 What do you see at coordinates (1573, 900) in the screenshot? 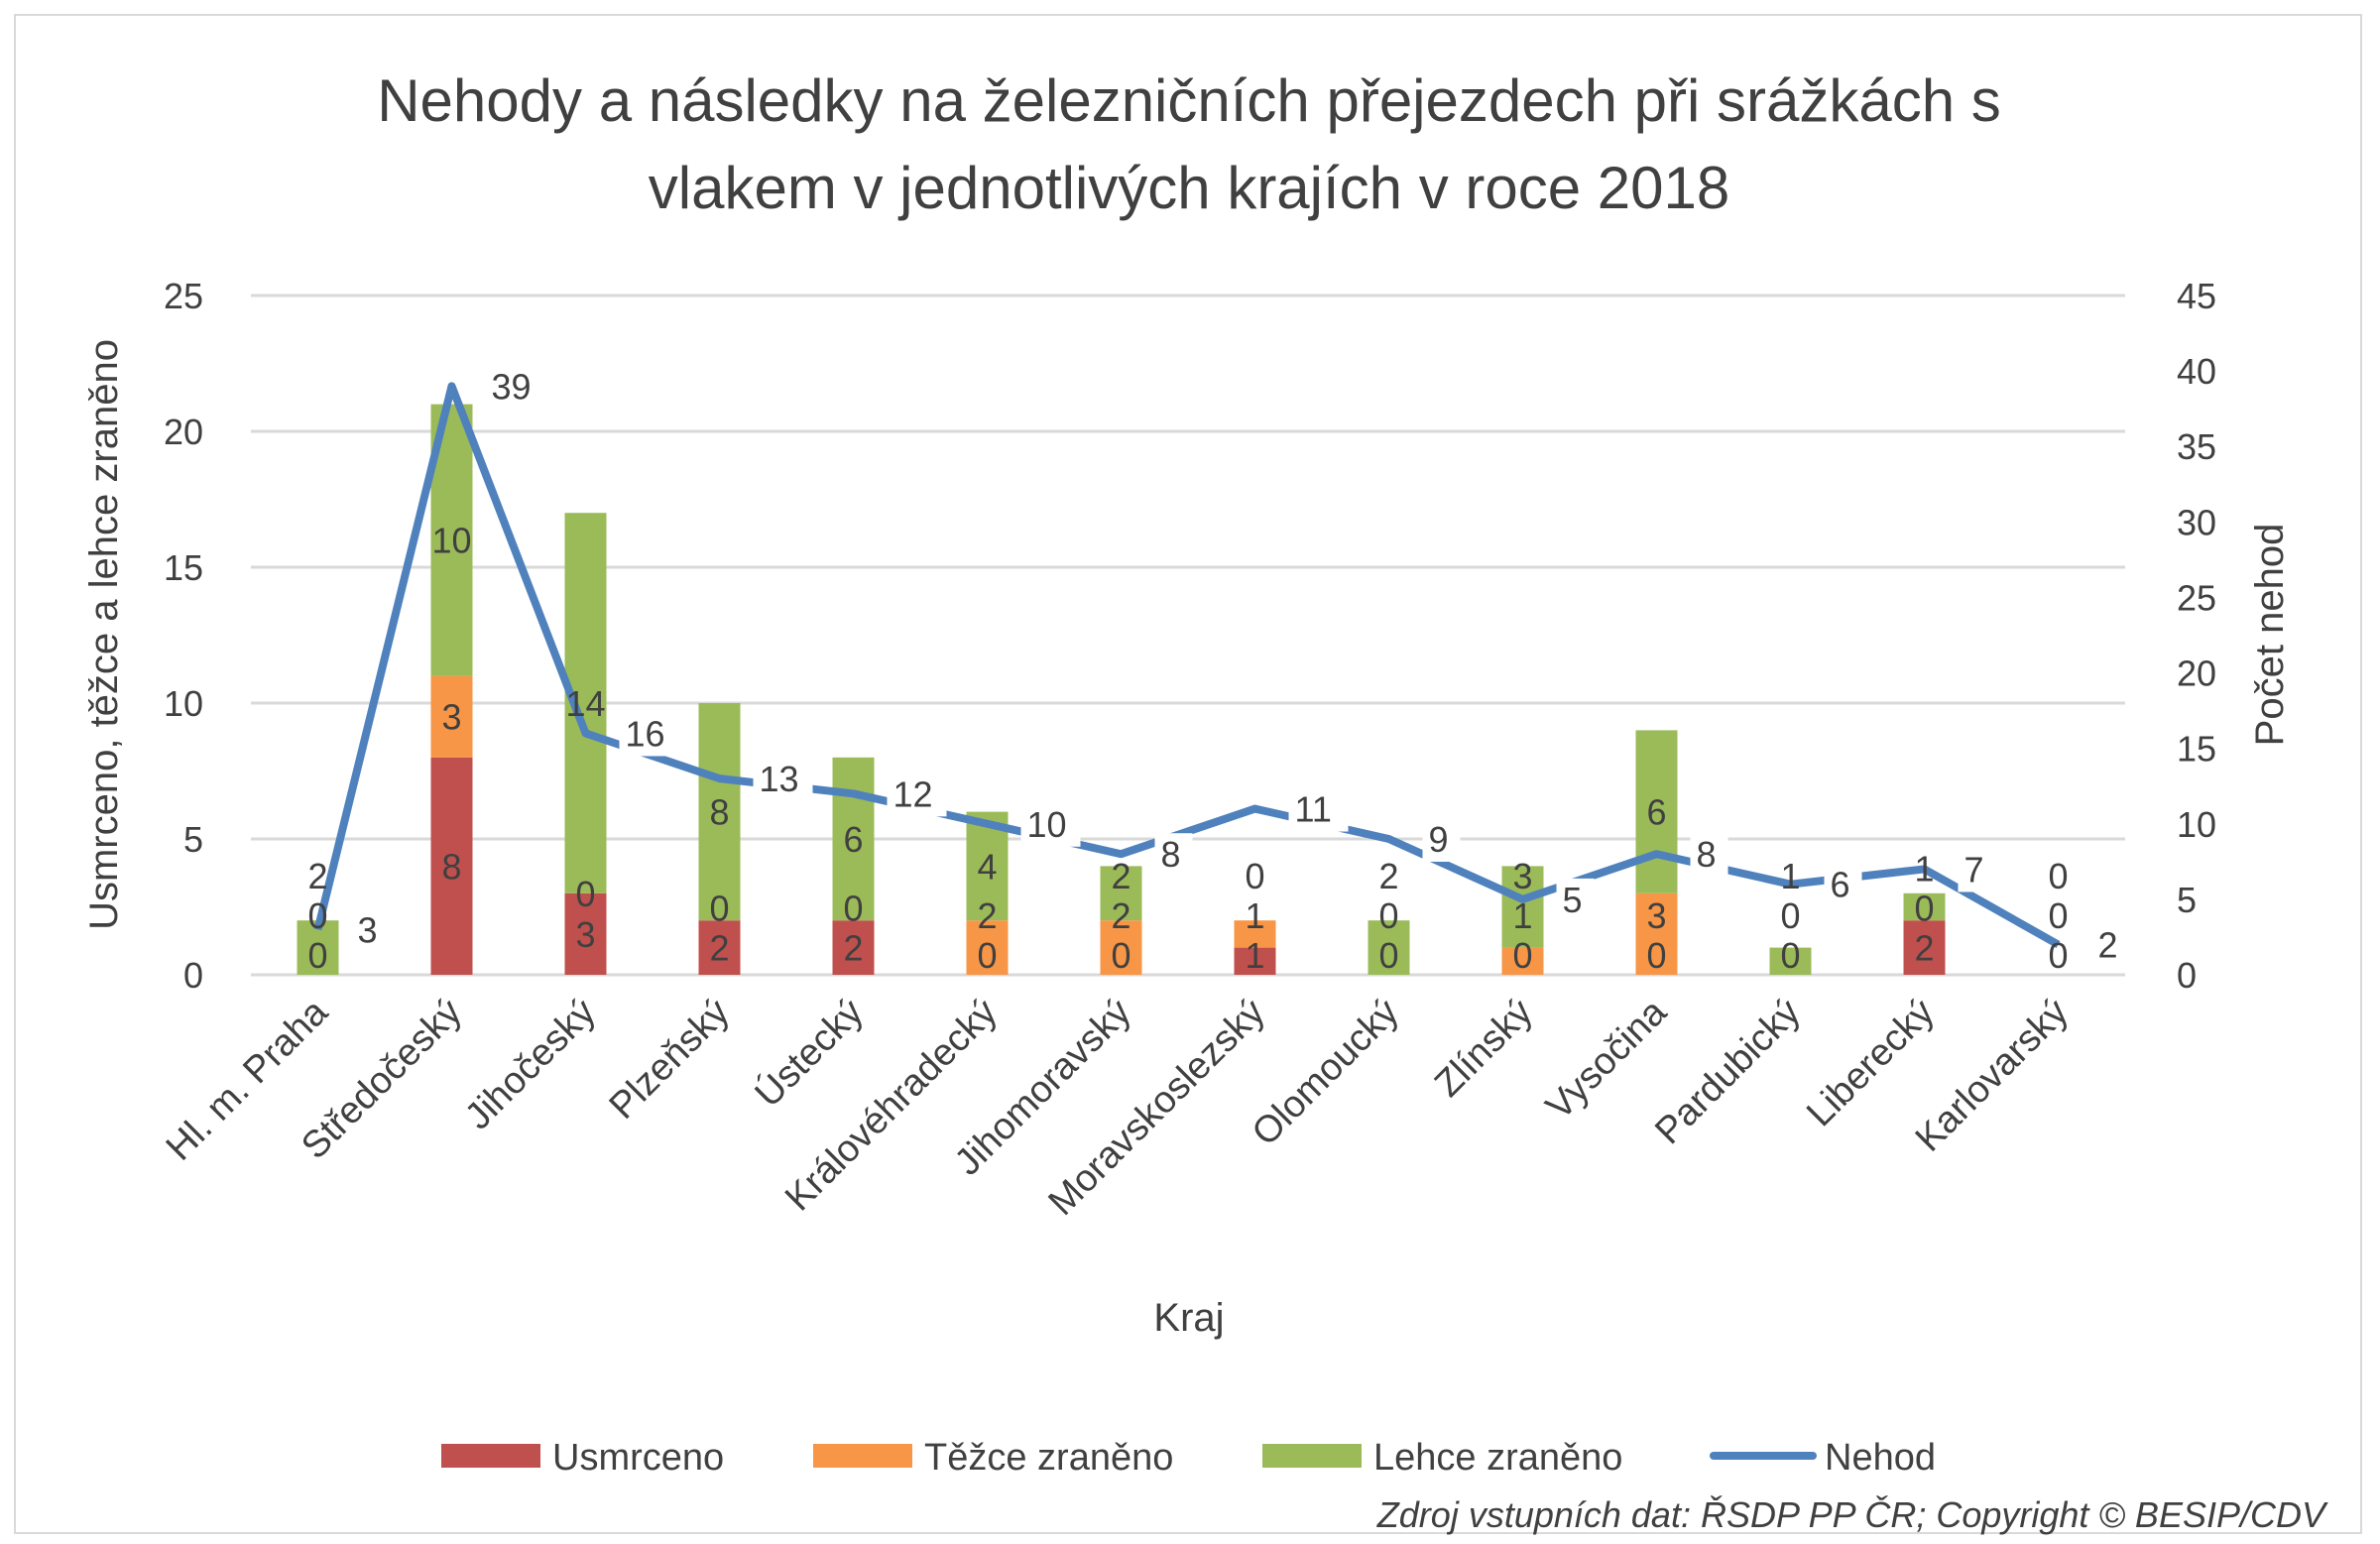
I see `line-data-label: 5` at bounding box center [1573, 900].